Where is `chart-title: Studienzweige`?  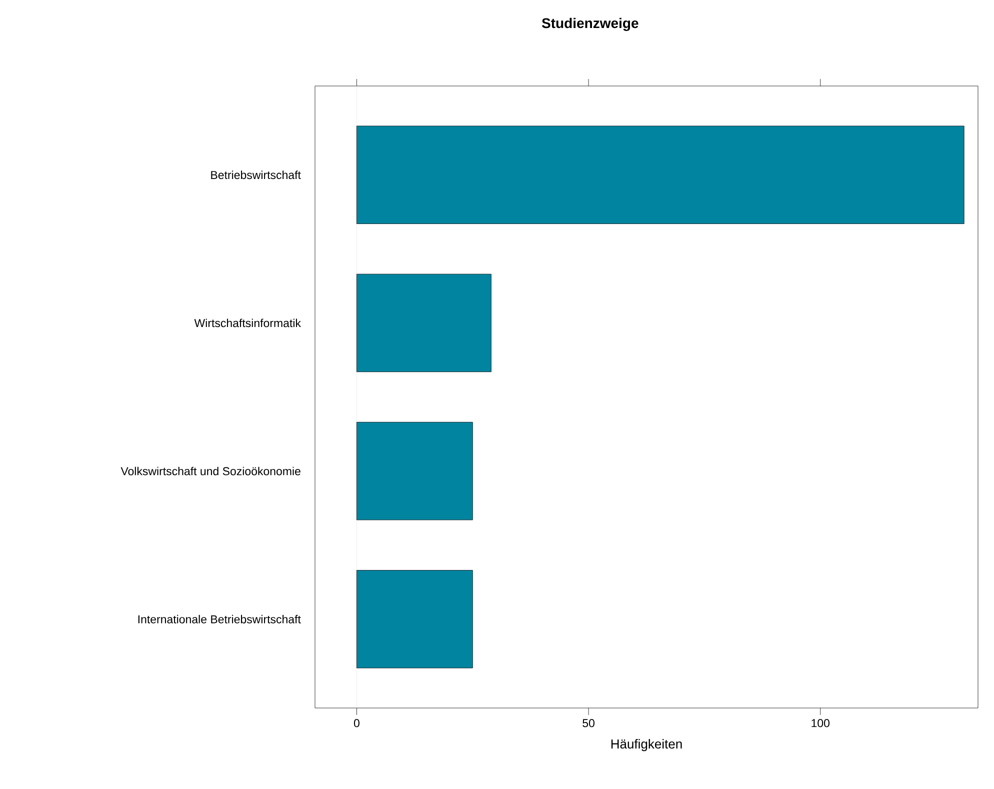
chart-title: Studienzweige is located at coordinates (590, 24).